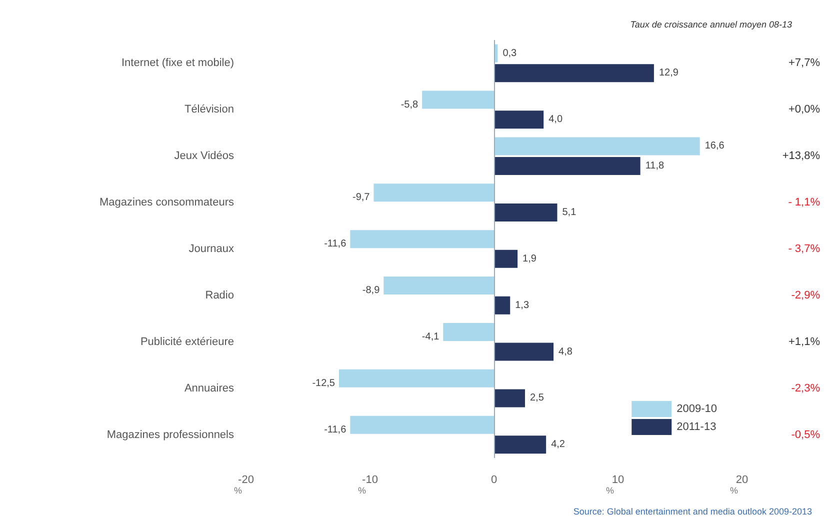 This screenshot has height=528, width=840. Describe the element at coordinates (618, 480) in the screenshot. I see `x-tick-label: 10` at that location.